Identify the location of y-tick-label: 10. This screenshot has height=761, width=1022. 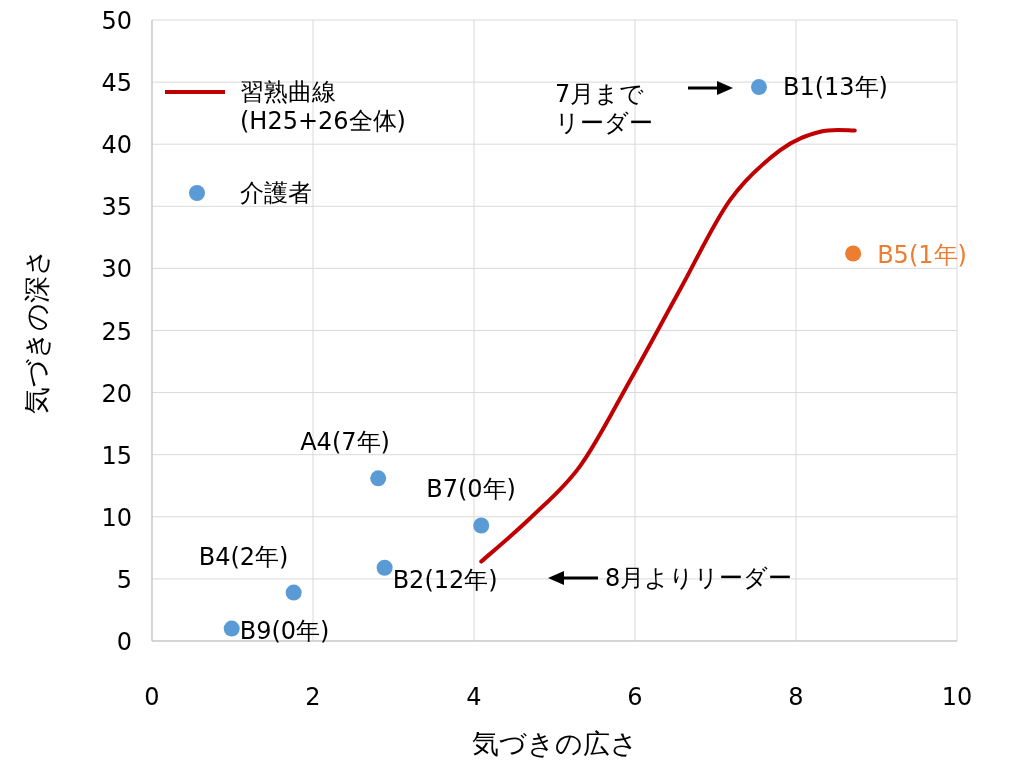
(116, 517).